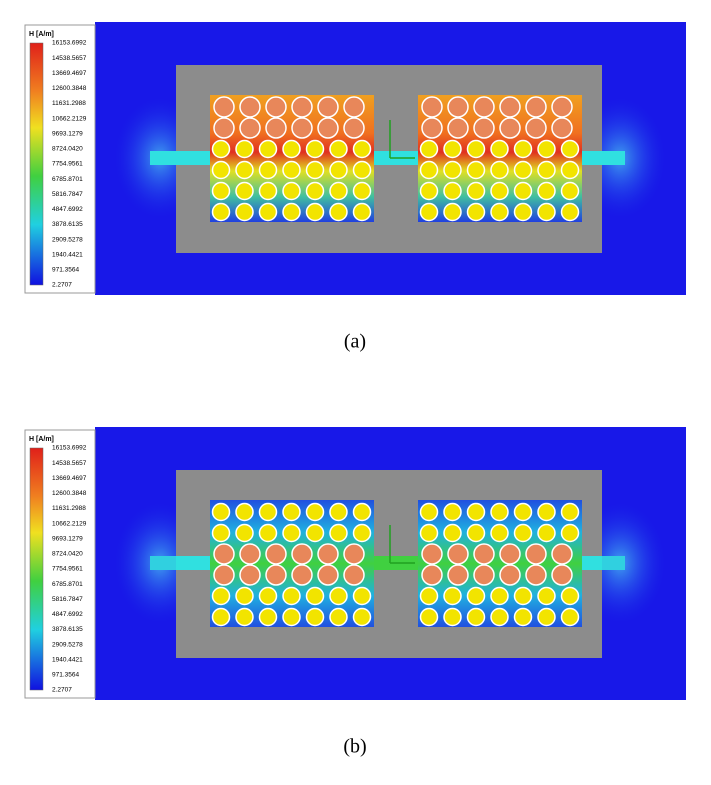 The width and height of the screenshot is (711, 785). I want to click on legend-label: 7754.9561, so click(67, 164).